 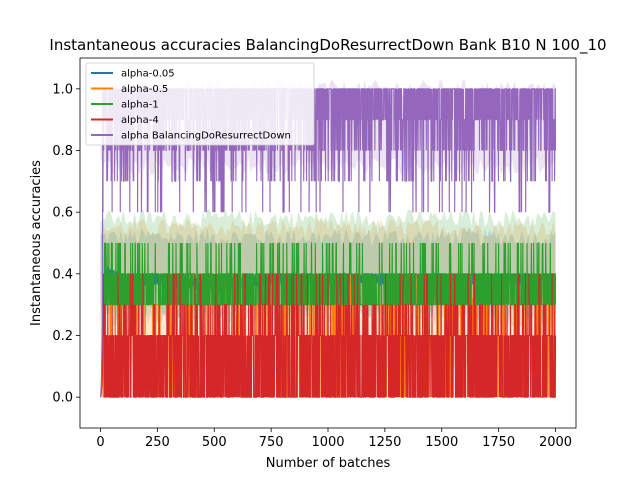 What do you see at coordinates (62, 336) in the screenshot?
I see `y-tick-label: 0.2` at bounding box center [62, 336].